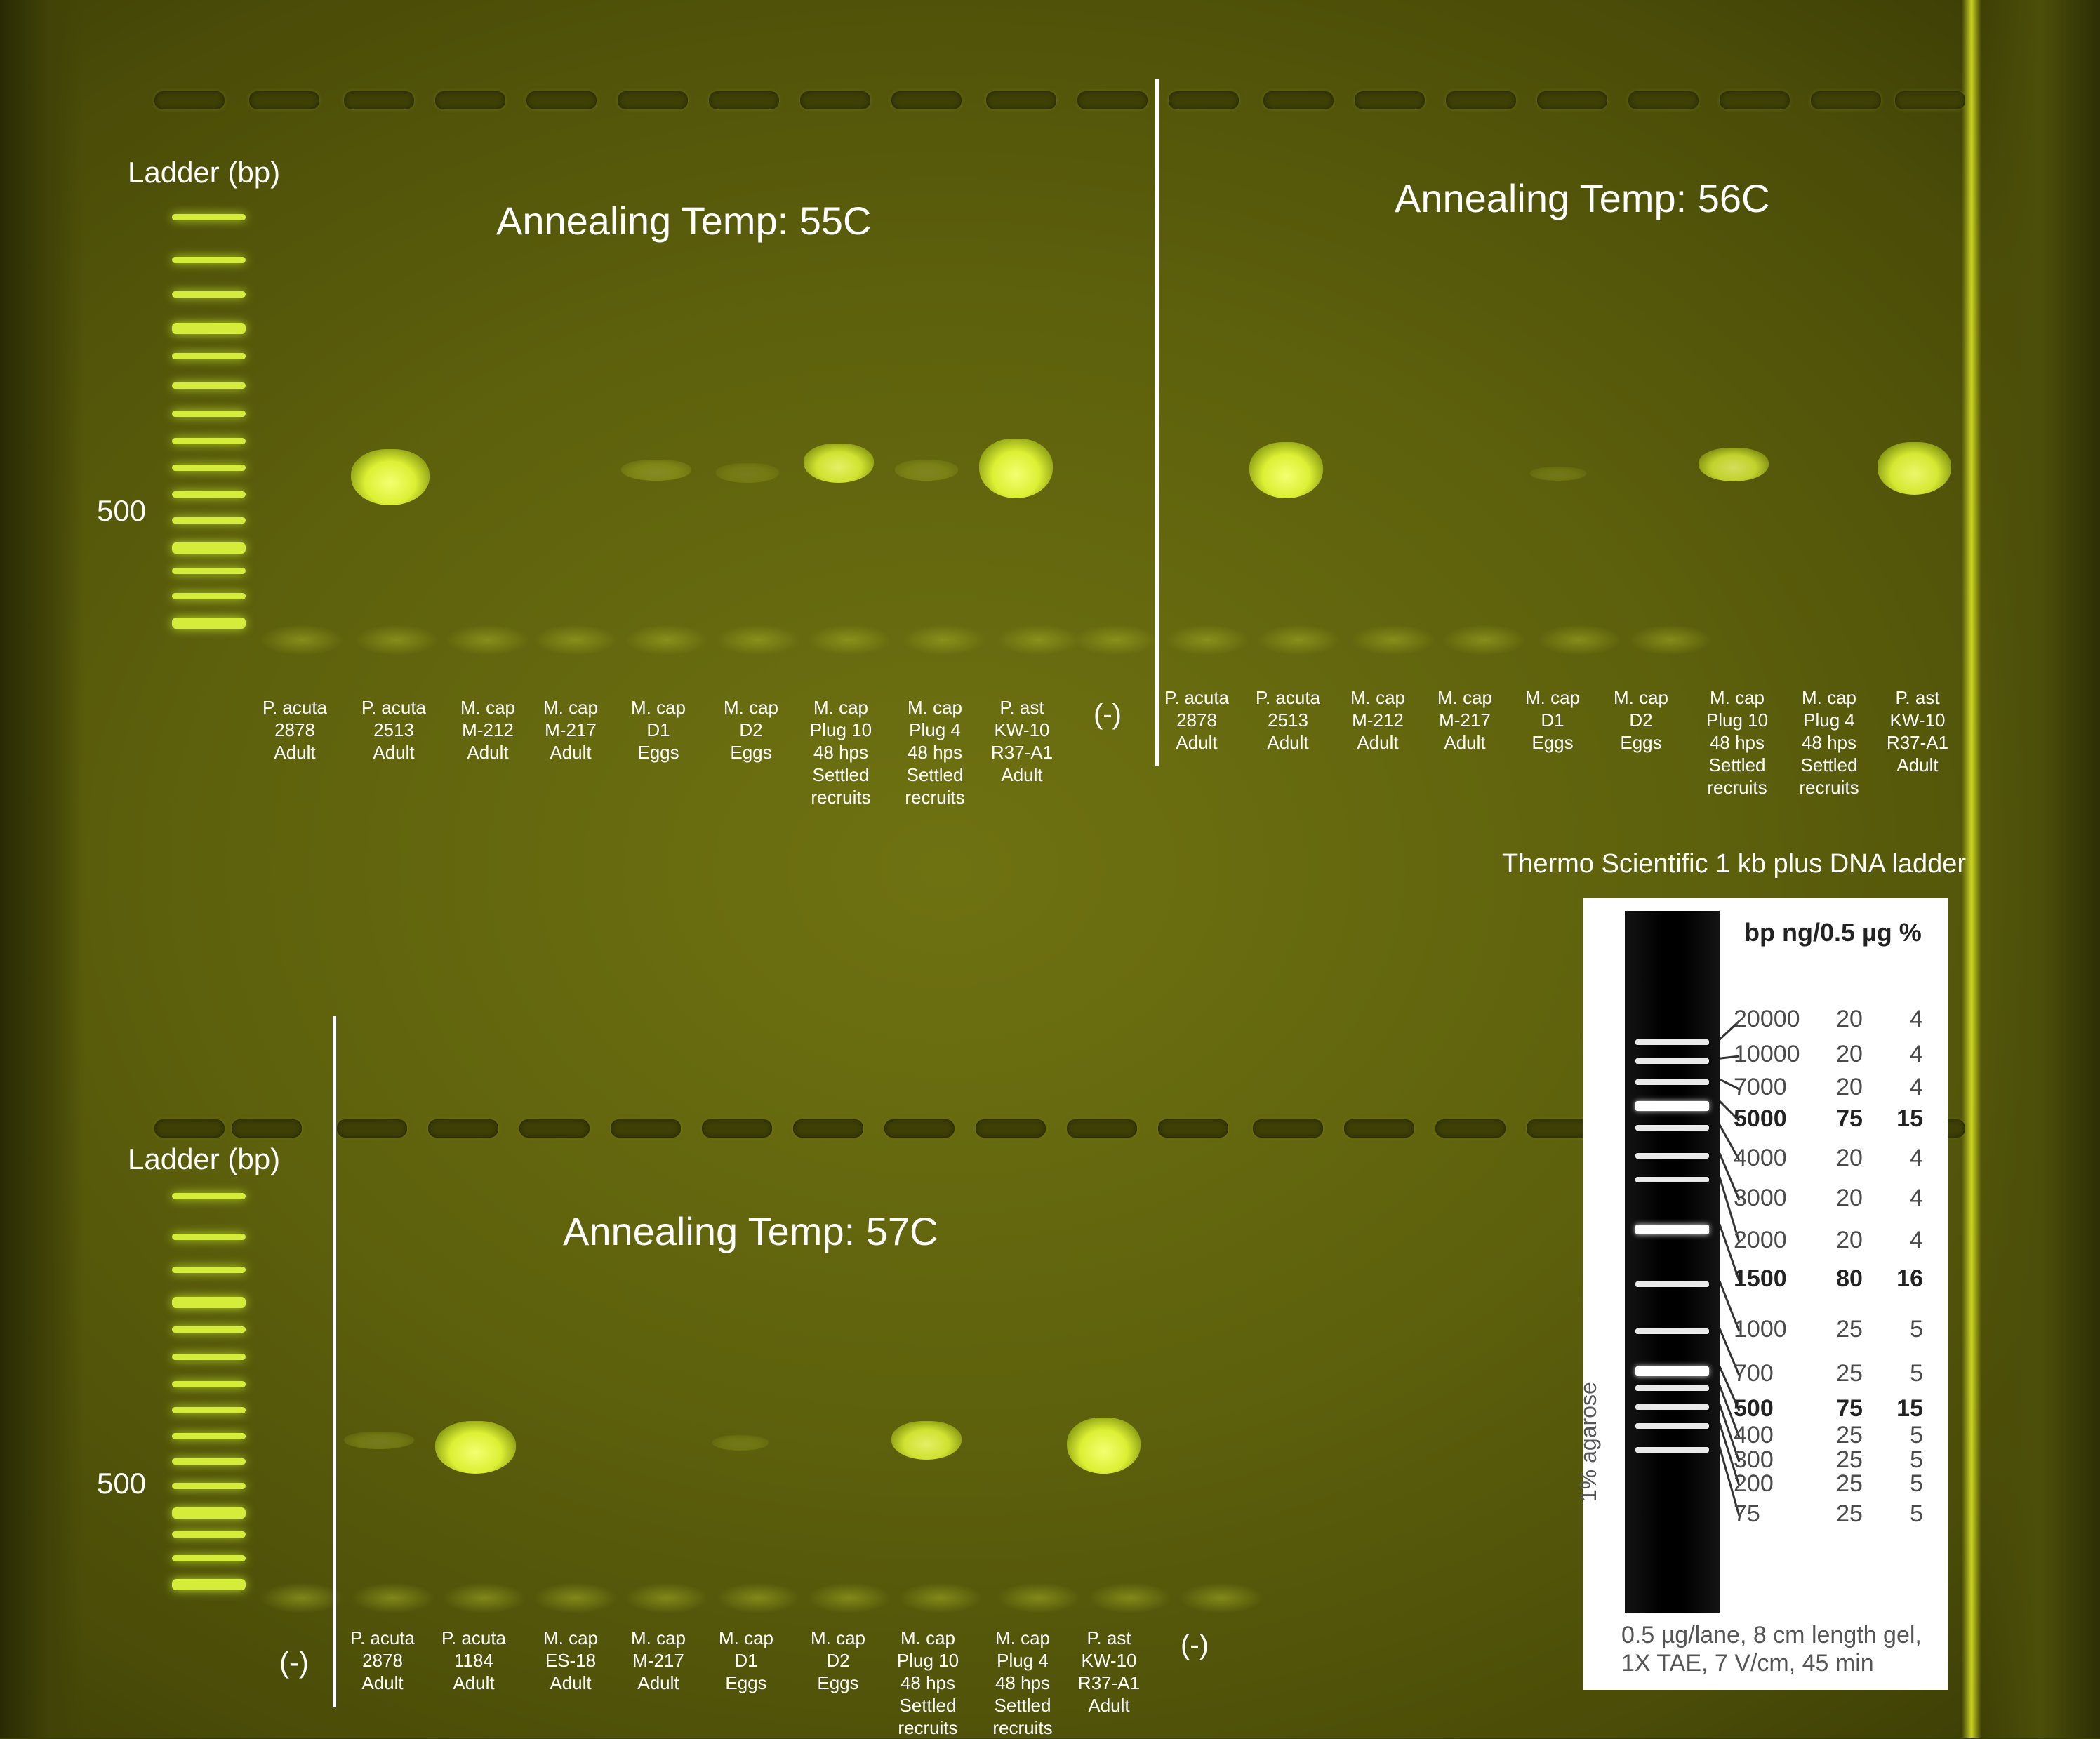 Image resolution: width=2100 pixels, height=1739 pixels. Describe the element at coordinates (1641, 720) in the screenshot. I see `lane-label: M. cap D2 Eggs` at that location.